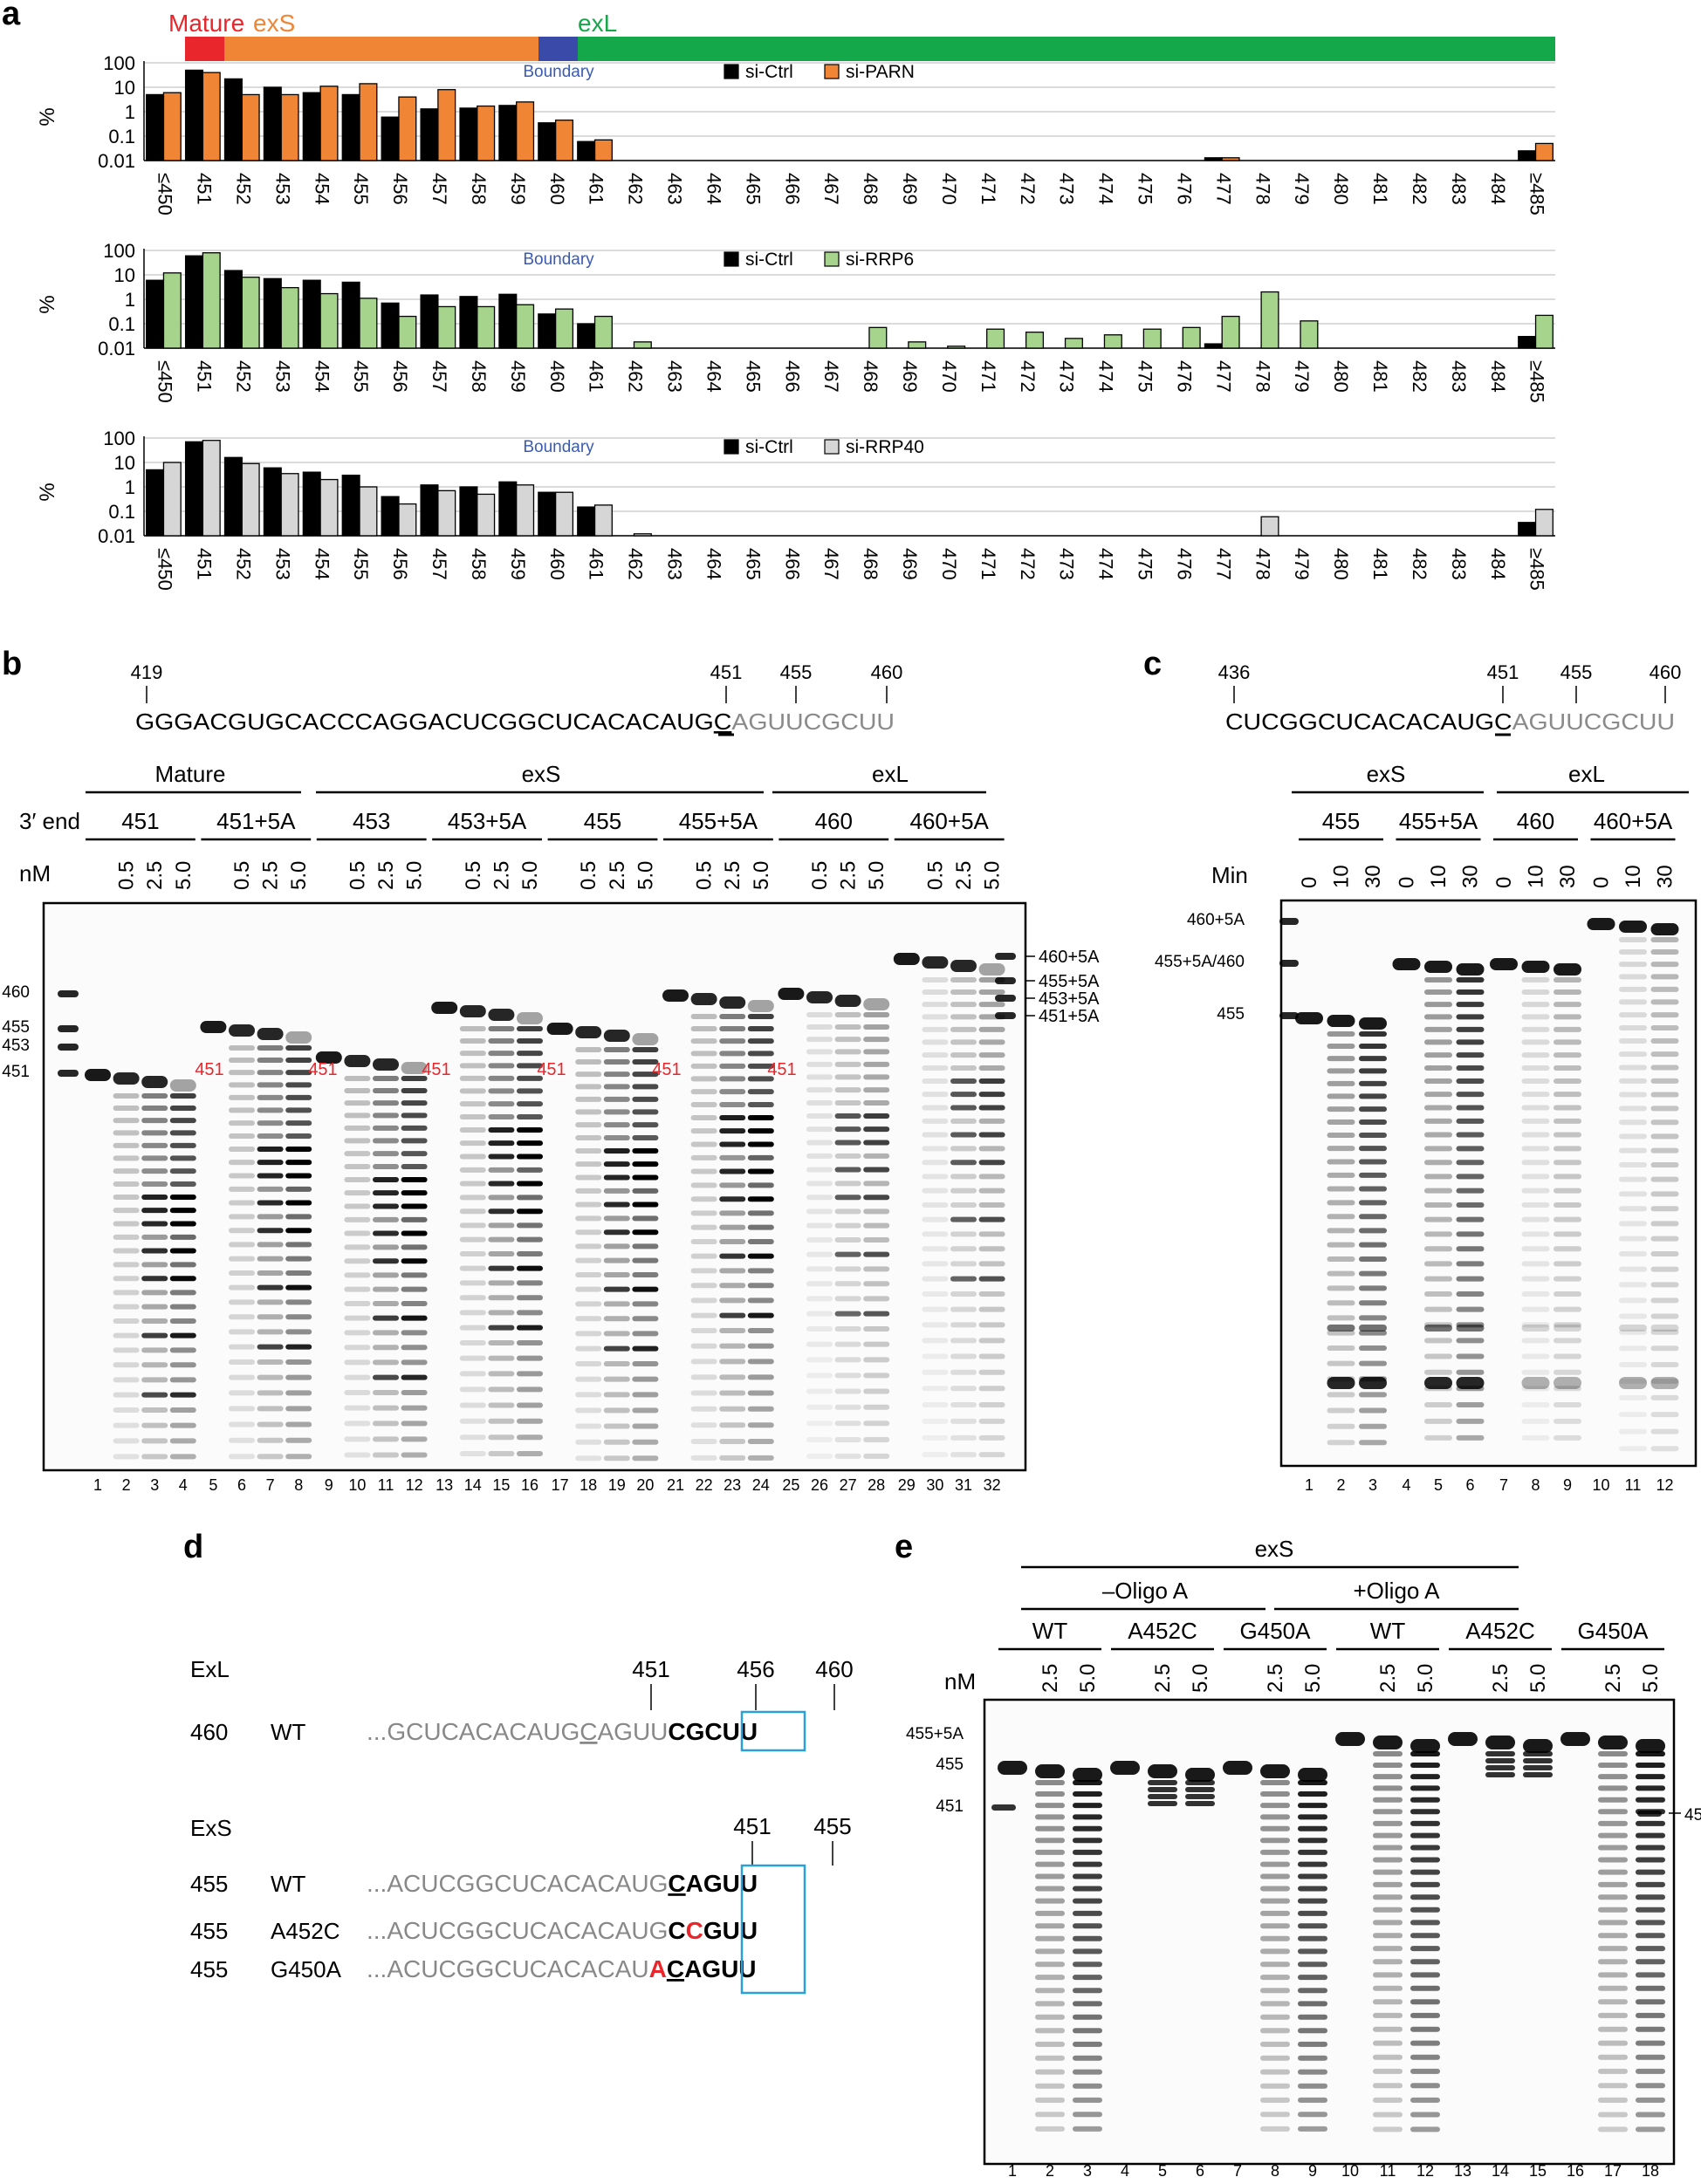 Image resolution: width=1701 pixels, height=2184 pixels. Describe the element at coordinates (1302, 564) in the screenshot. I see `x-tick-label: 479` at that location.